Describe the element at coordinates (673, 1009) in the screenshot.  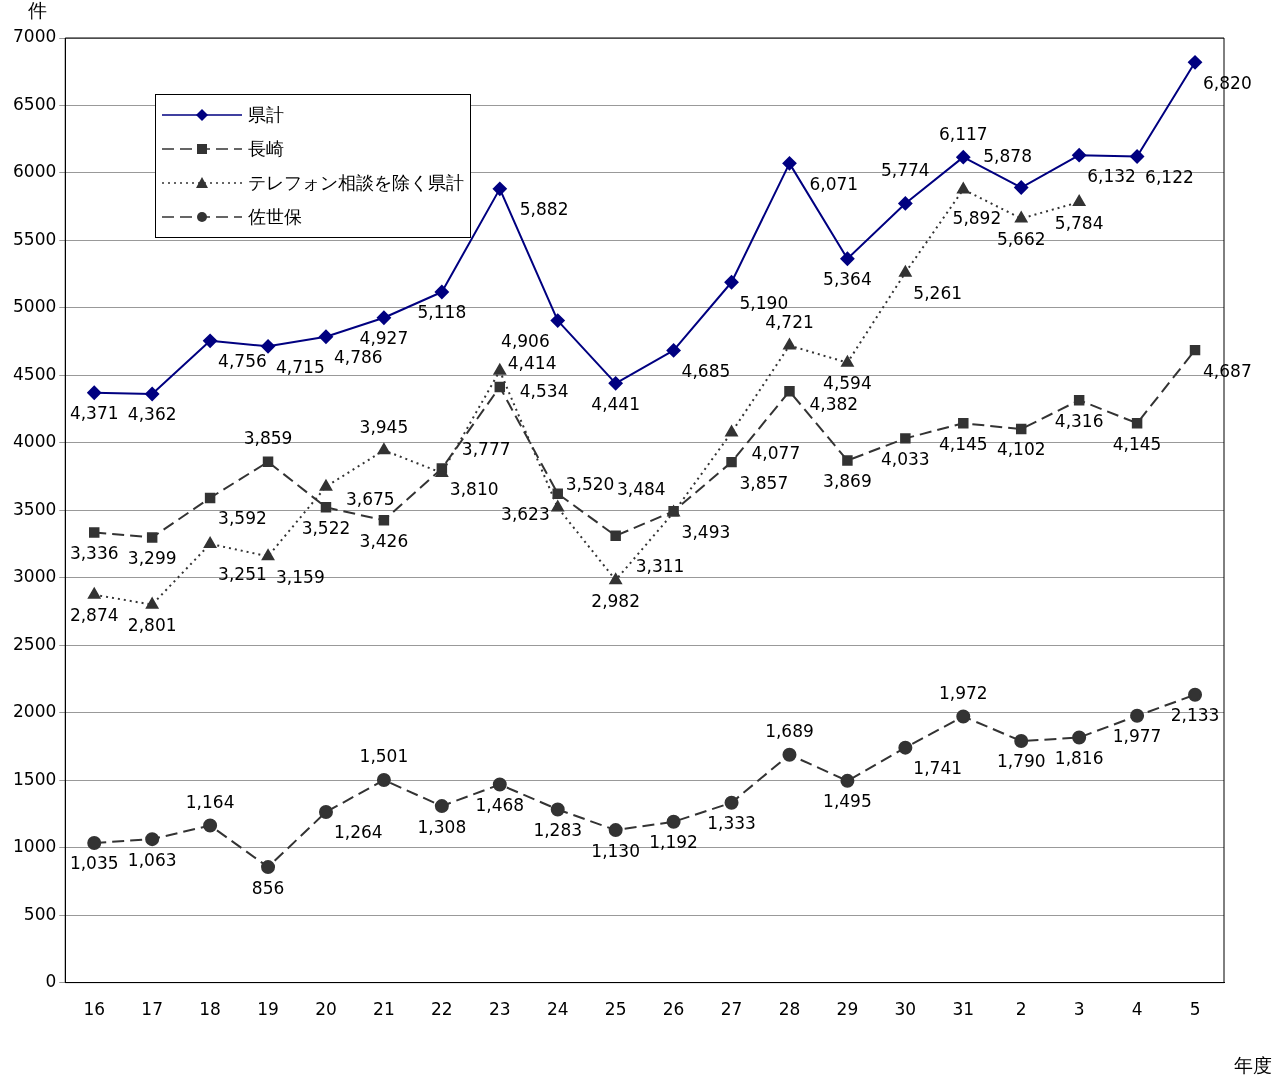
I see `x-tick-label: 26` at that location.